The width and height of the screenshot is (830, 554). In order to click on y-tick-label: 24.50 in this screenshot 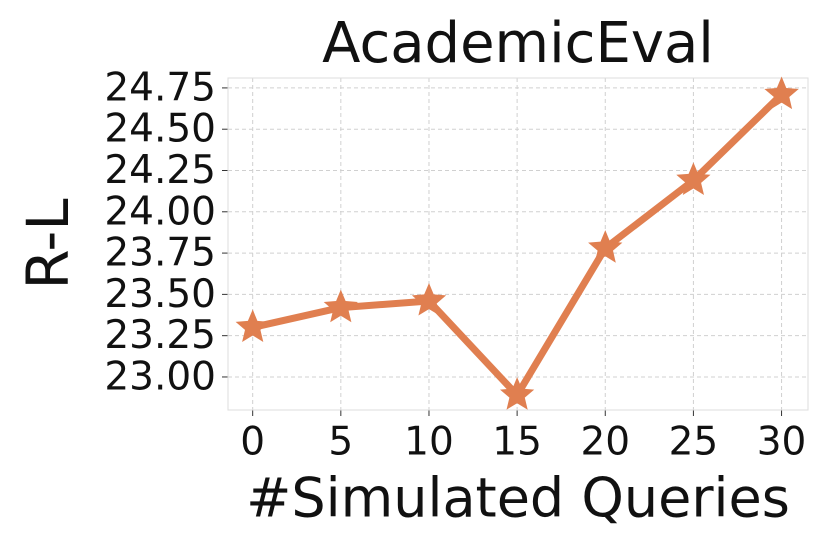, I will do `click(160, 129)`.